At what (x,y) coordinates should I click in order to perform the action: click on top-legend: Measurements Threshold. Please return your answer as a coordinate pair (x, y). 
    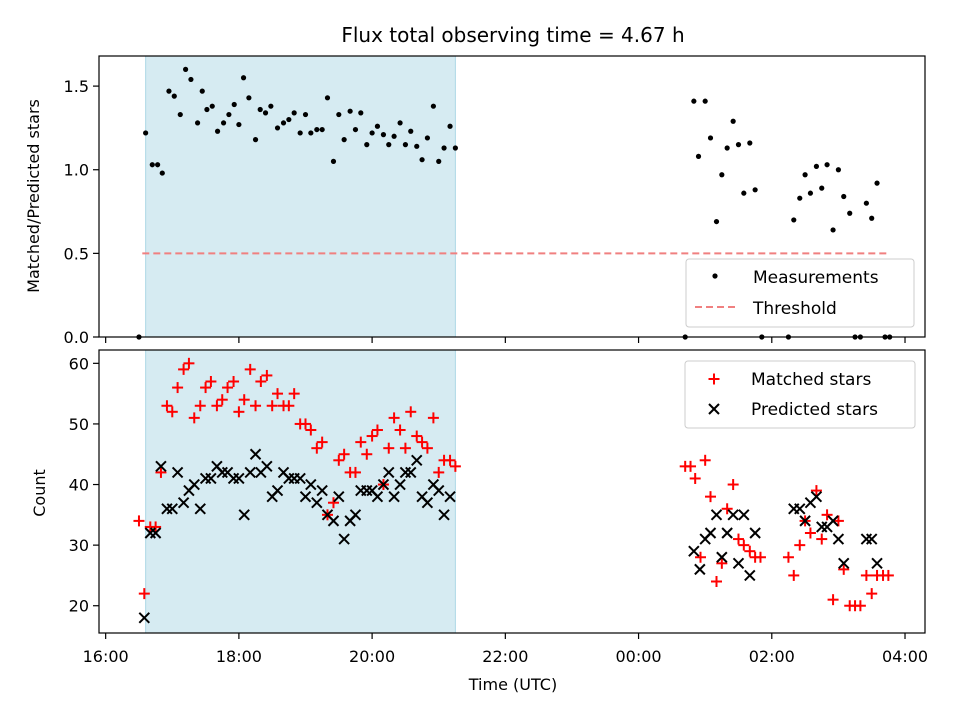
    Looking at the image, I should click on (800, 293).